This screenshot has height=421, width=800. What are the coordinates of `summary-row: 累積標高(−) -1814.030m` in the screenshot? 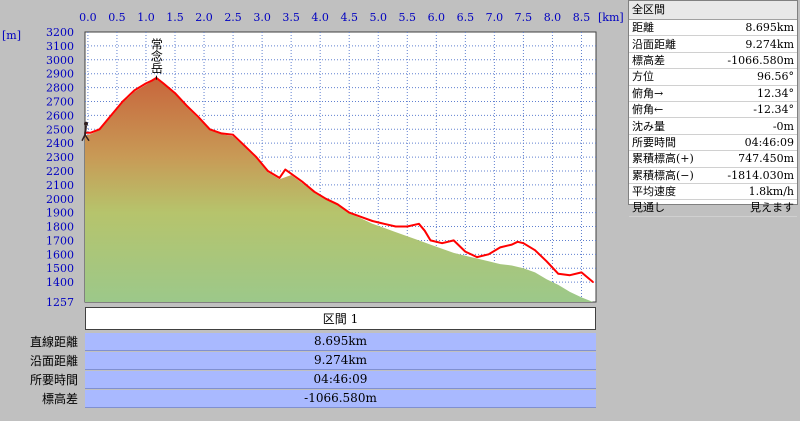 It's located at (713, 175).